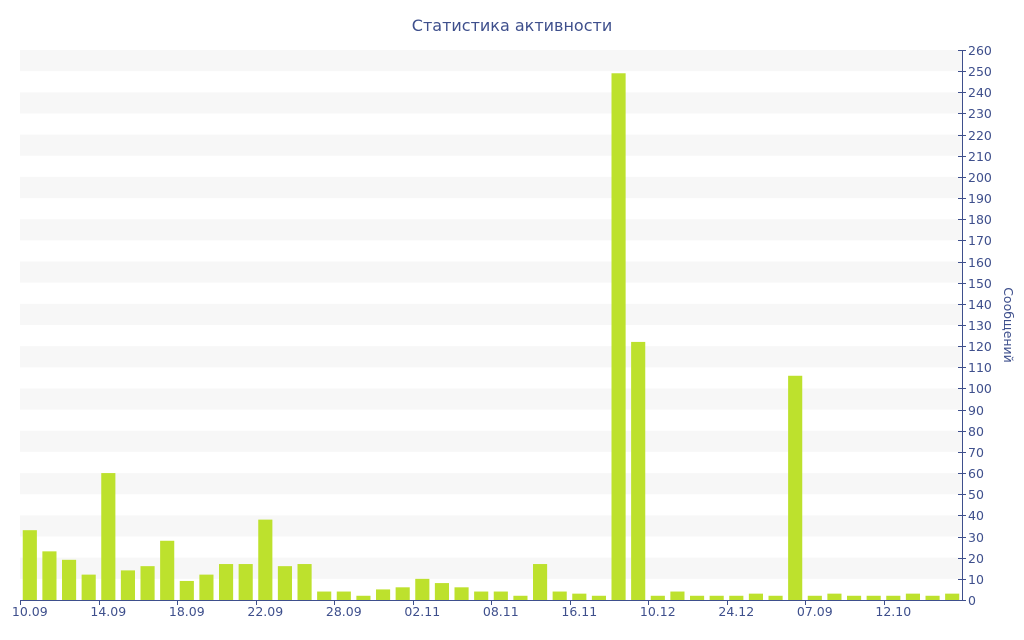  Describe the element at coordinates (976, 579) in the screenshot. I see `y-tick-label: 10` at that location.